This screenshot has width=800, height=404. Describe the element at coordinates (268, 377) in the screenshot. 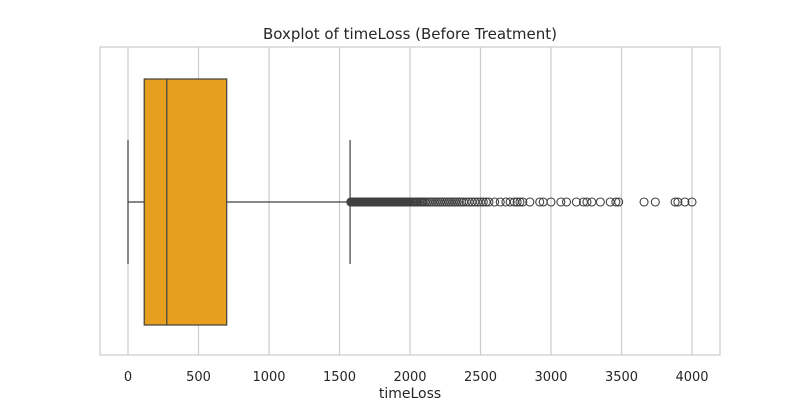

I see `x-tick-label-1000: 1000` at that location.